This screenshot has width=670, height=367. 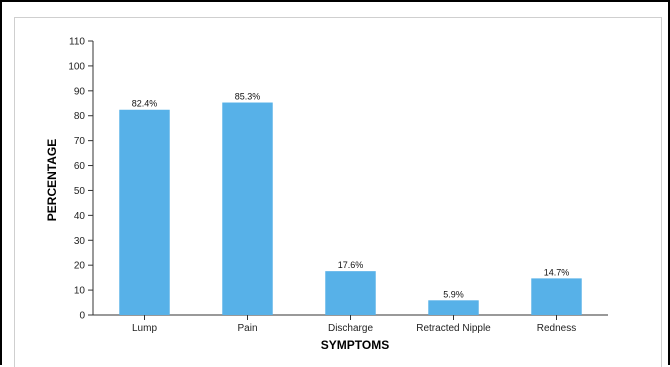 What do you see at coordinates (80, 266) in the screenshot?
I see `y-tick-label: 20` at bounding box center [80, 266].